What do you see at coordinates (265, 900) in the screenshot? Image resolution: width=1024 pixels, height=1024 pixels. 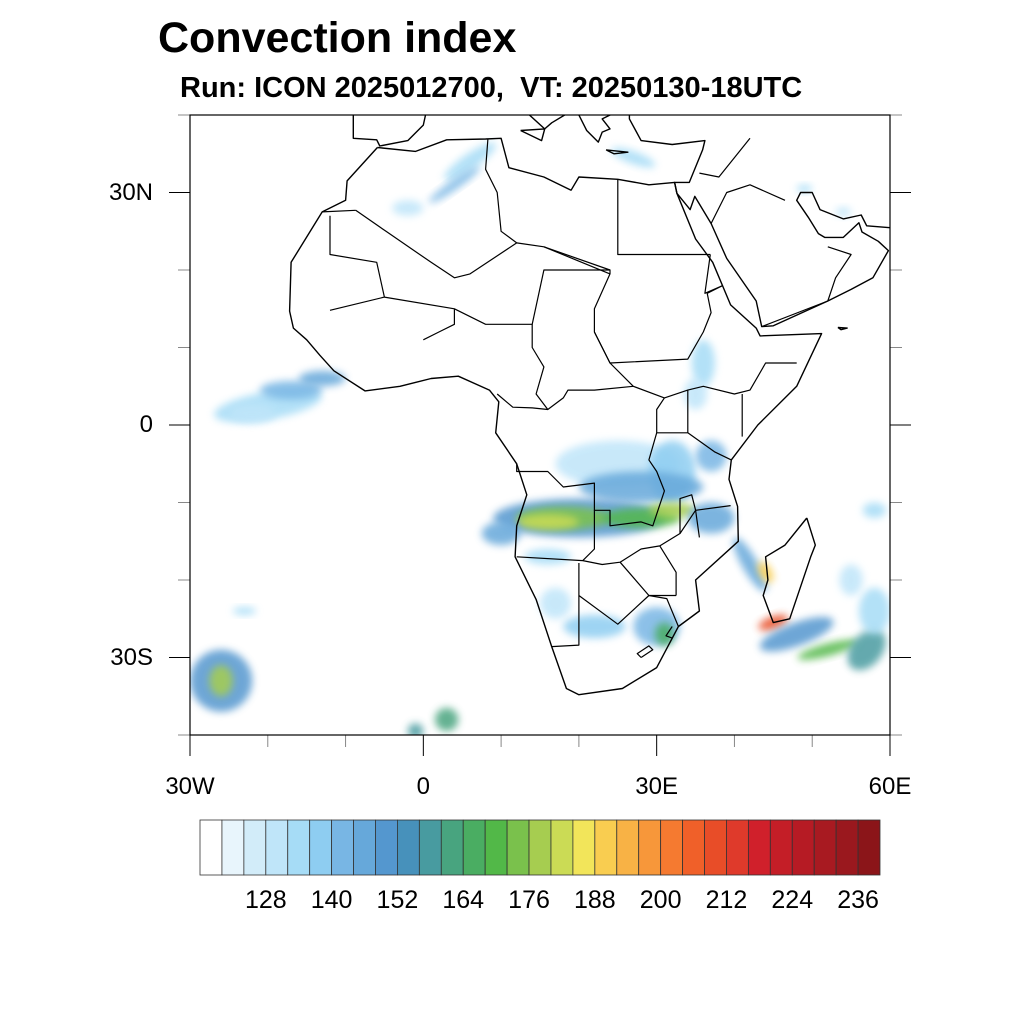 I see `colorbar-label: 128` at bounding box center [265, 900].